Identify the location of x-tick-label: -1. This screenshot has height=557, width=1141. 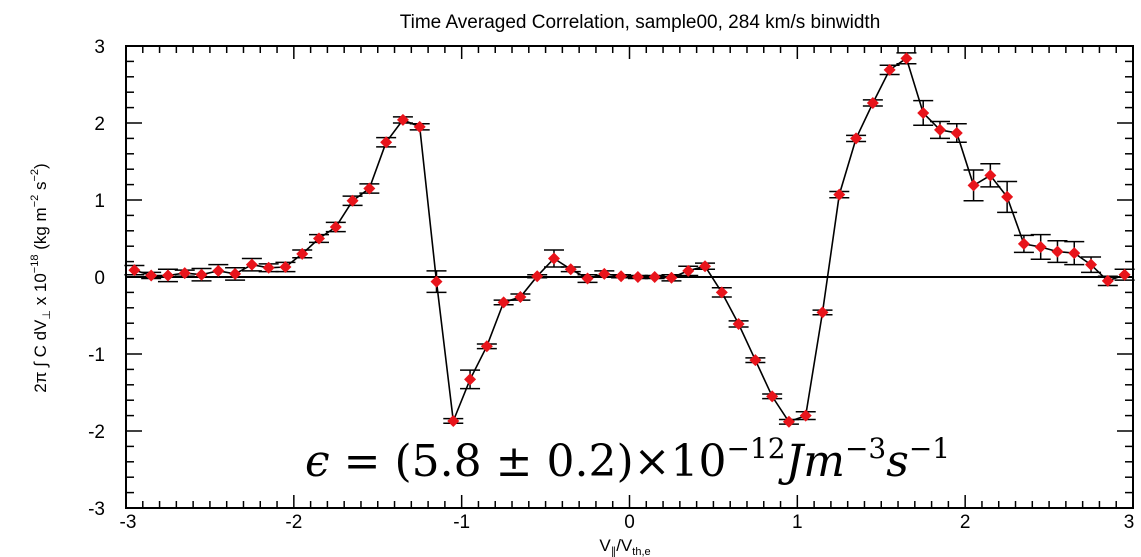
(461, 522).